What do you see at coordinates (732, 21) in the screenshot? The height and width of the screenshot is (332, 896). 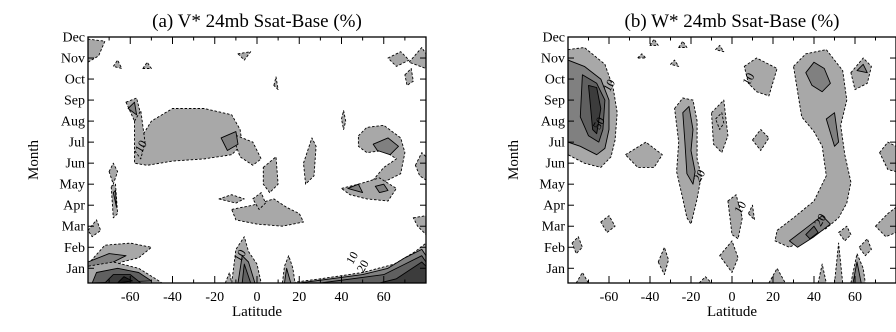 I see `chart-title: (b) W* 24mb Ssat-Base (%)` at bounding box center [732, 21].